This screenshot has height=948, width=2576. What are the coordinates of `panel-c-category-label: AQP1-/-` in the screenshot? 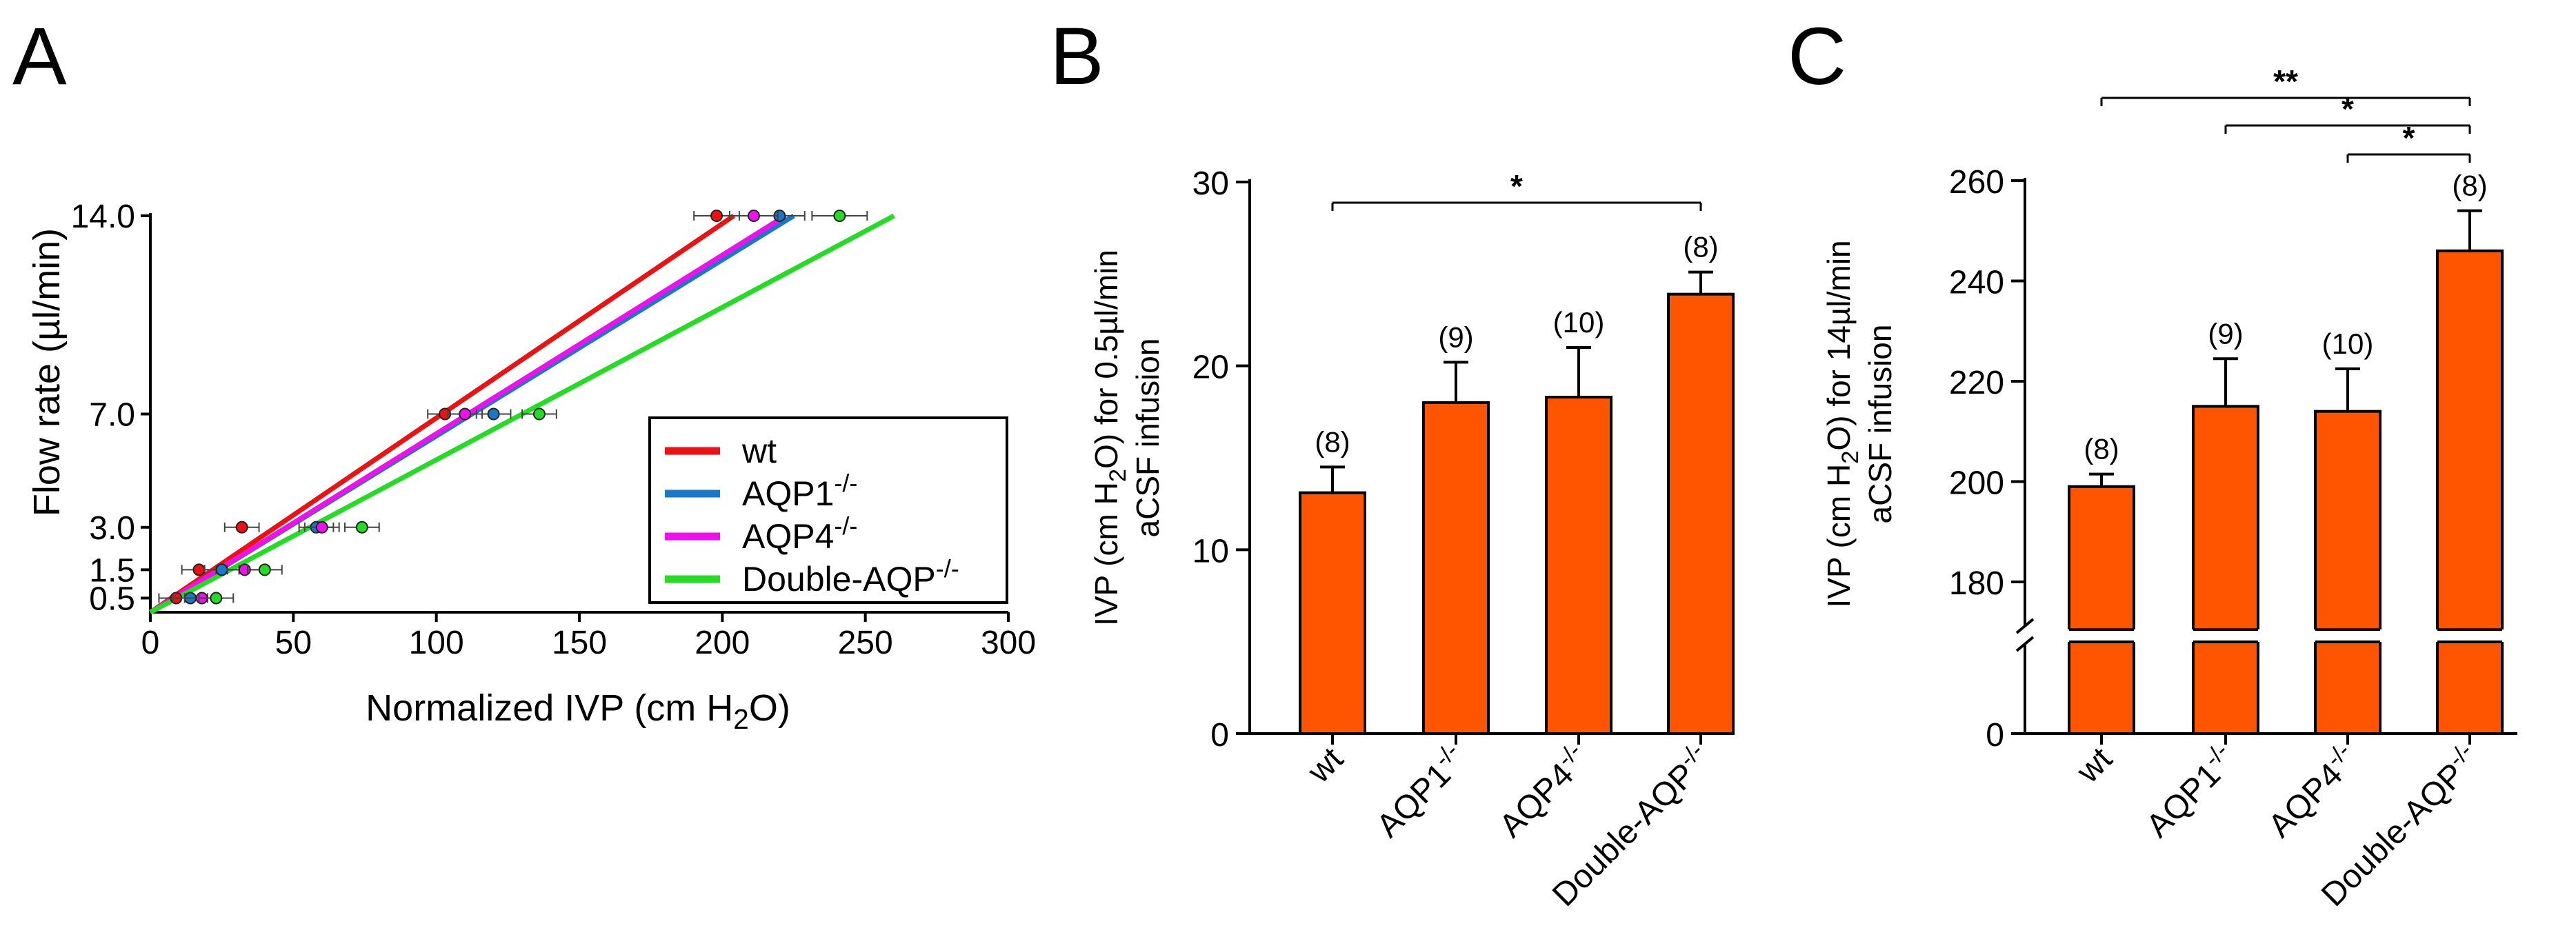 It's located at (2190, 791).